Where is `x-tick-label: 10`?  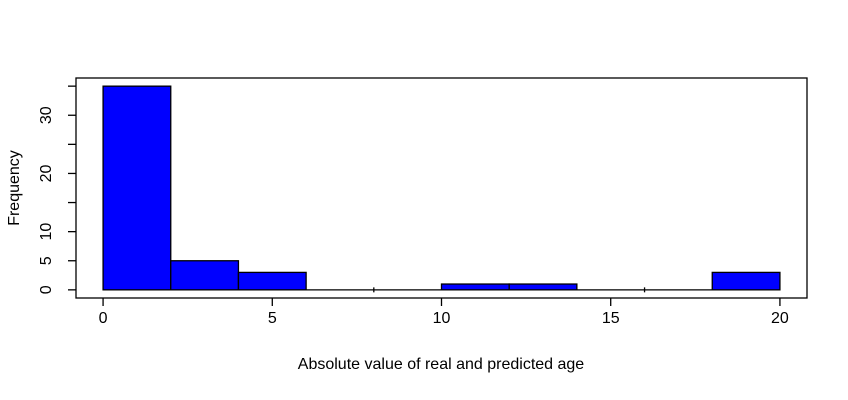
x-tick-label: 10 is located at coordinates (442, 318).